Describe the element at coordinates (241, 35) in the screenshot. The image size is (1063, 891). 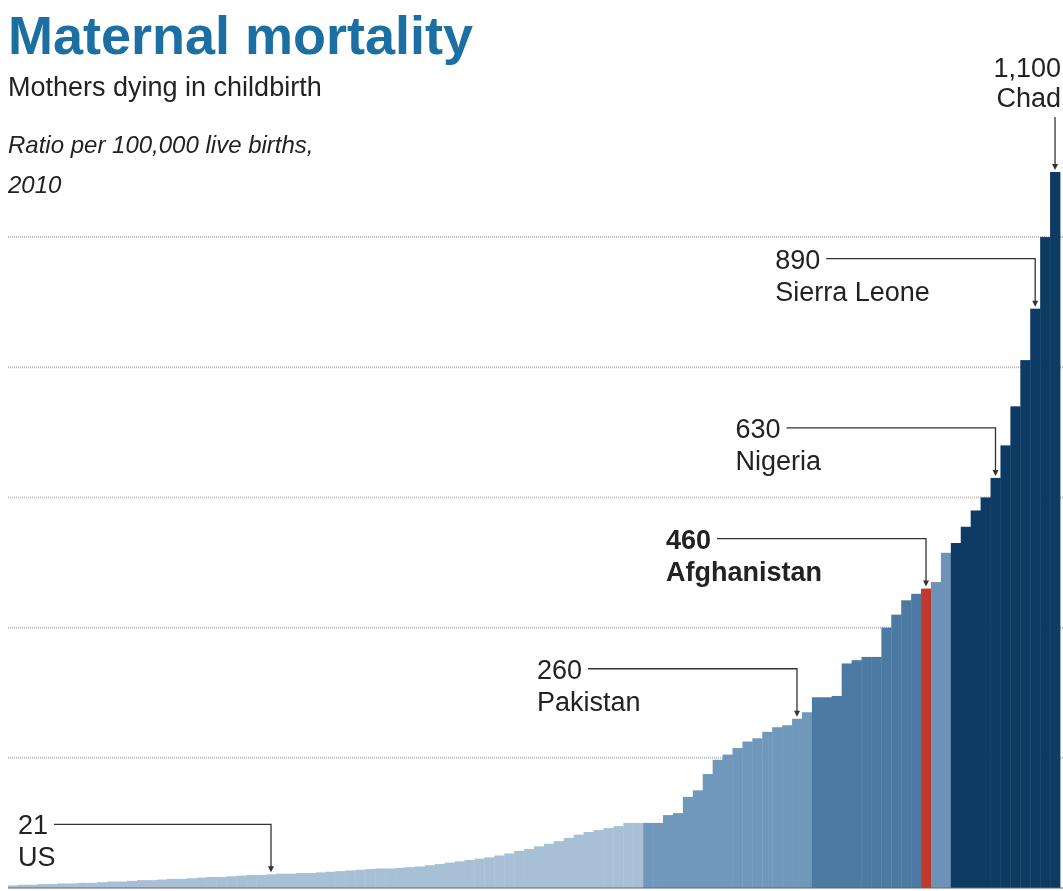
I see `chart-title: Maternal mortality` at that location.